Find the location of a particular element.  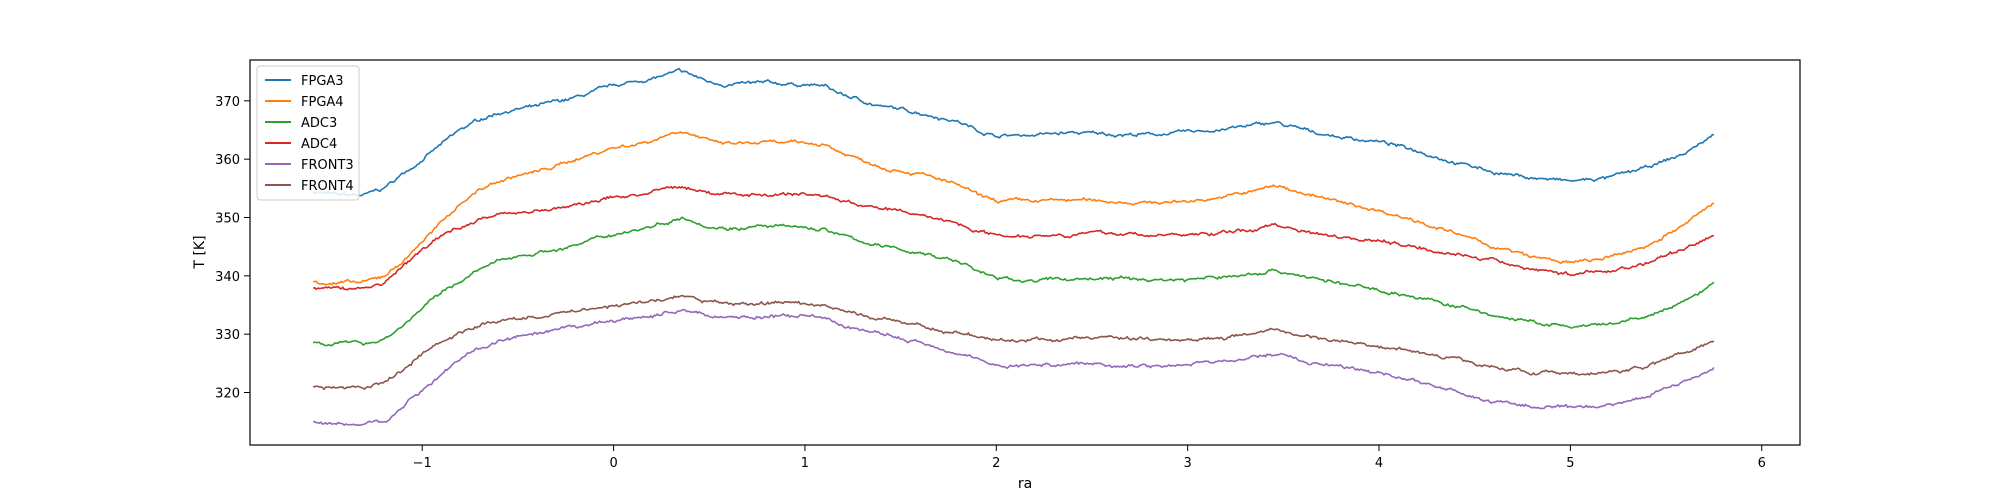

x-axis: −1 0 1 2 3 4 5 6 is located at coordinates (1089, 458).